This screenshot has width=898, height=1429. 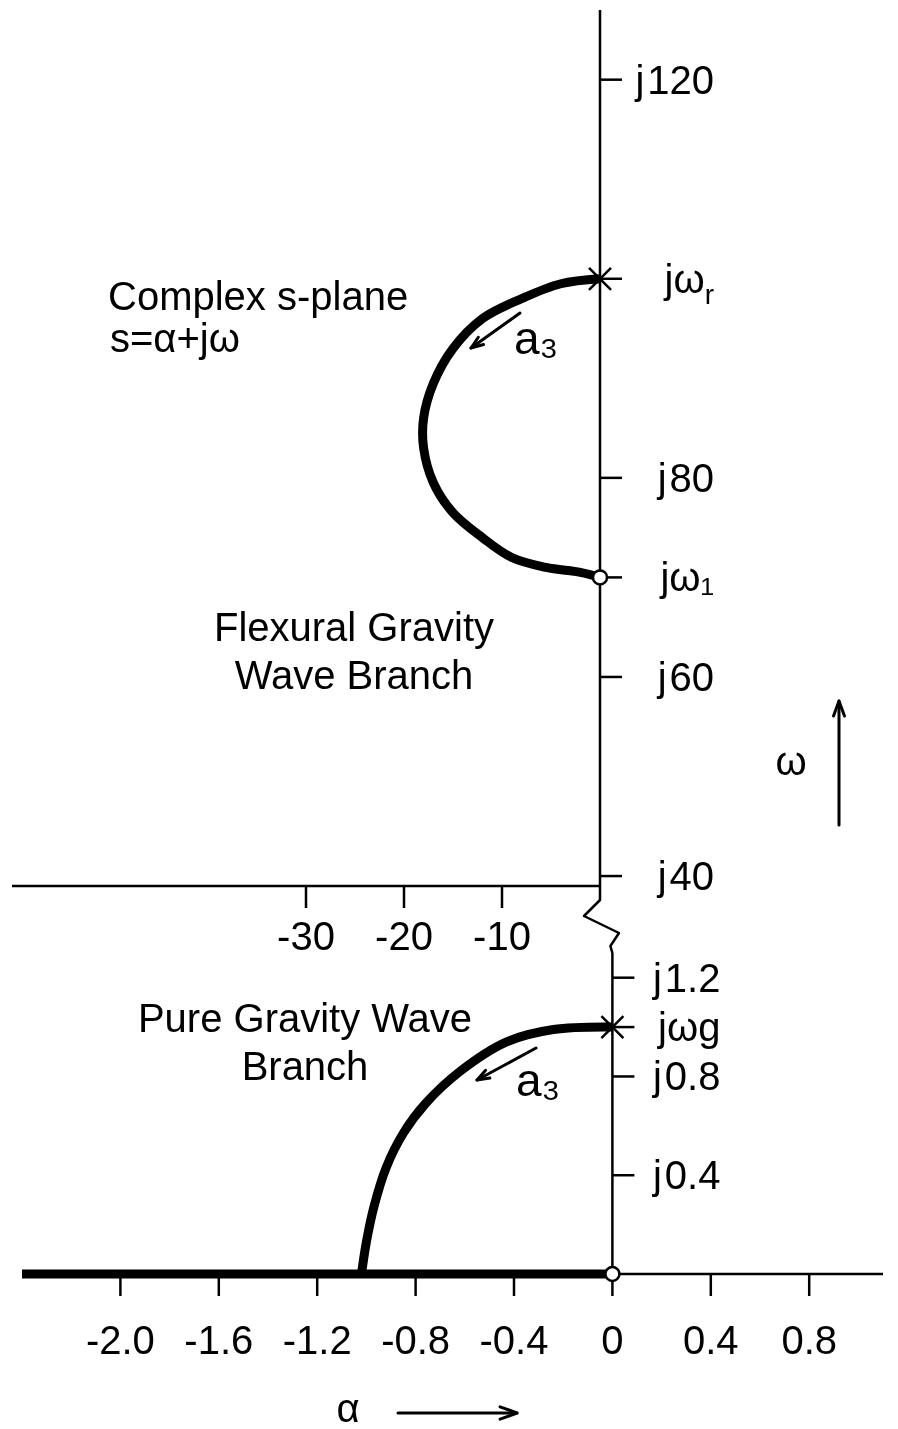 I want to click on y-tick-label: 120, so click(x=680, y=79).